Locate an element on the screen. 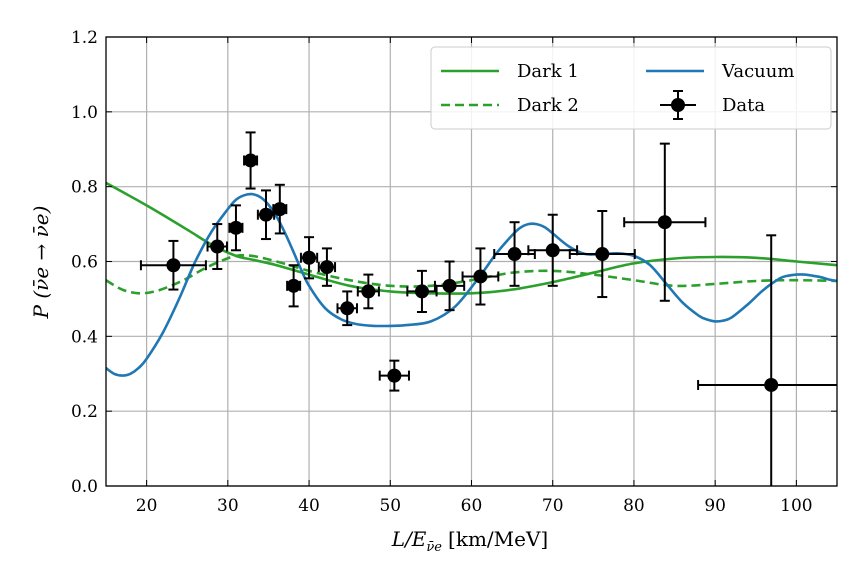  legend-item-dark-1: Dark 1 is located at coordinates (510, 71).